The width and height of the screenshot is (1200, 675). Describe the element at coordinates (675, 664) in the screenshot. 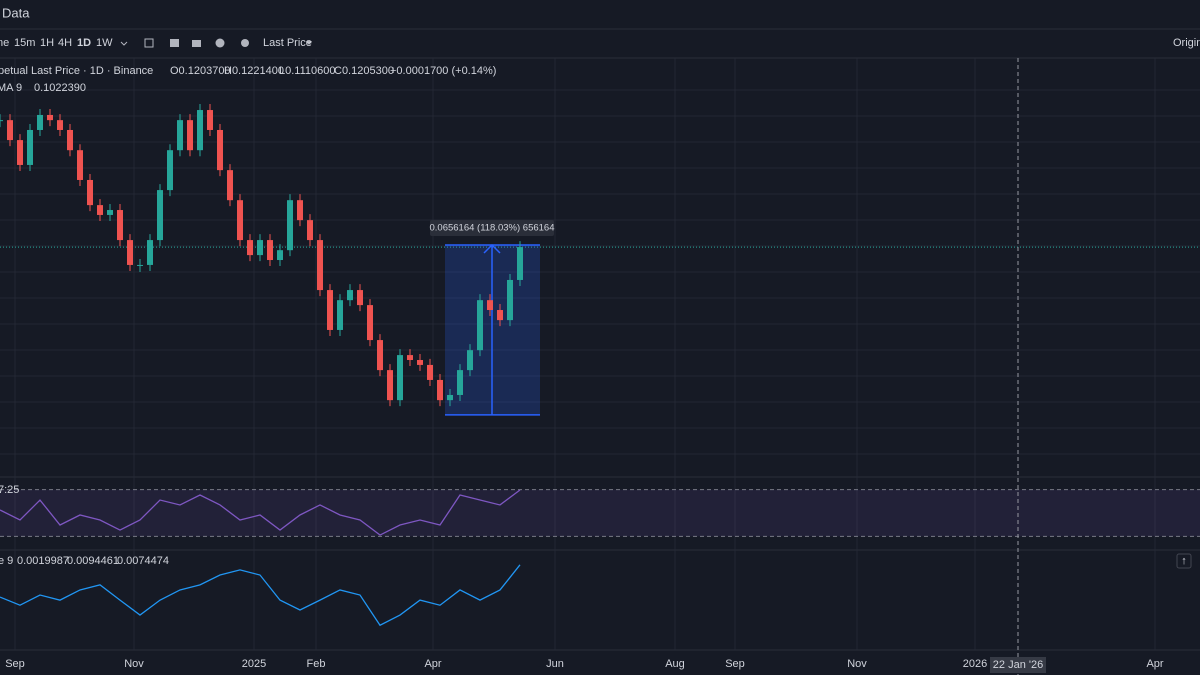

I see `x-tick-label: Aug` at that location.